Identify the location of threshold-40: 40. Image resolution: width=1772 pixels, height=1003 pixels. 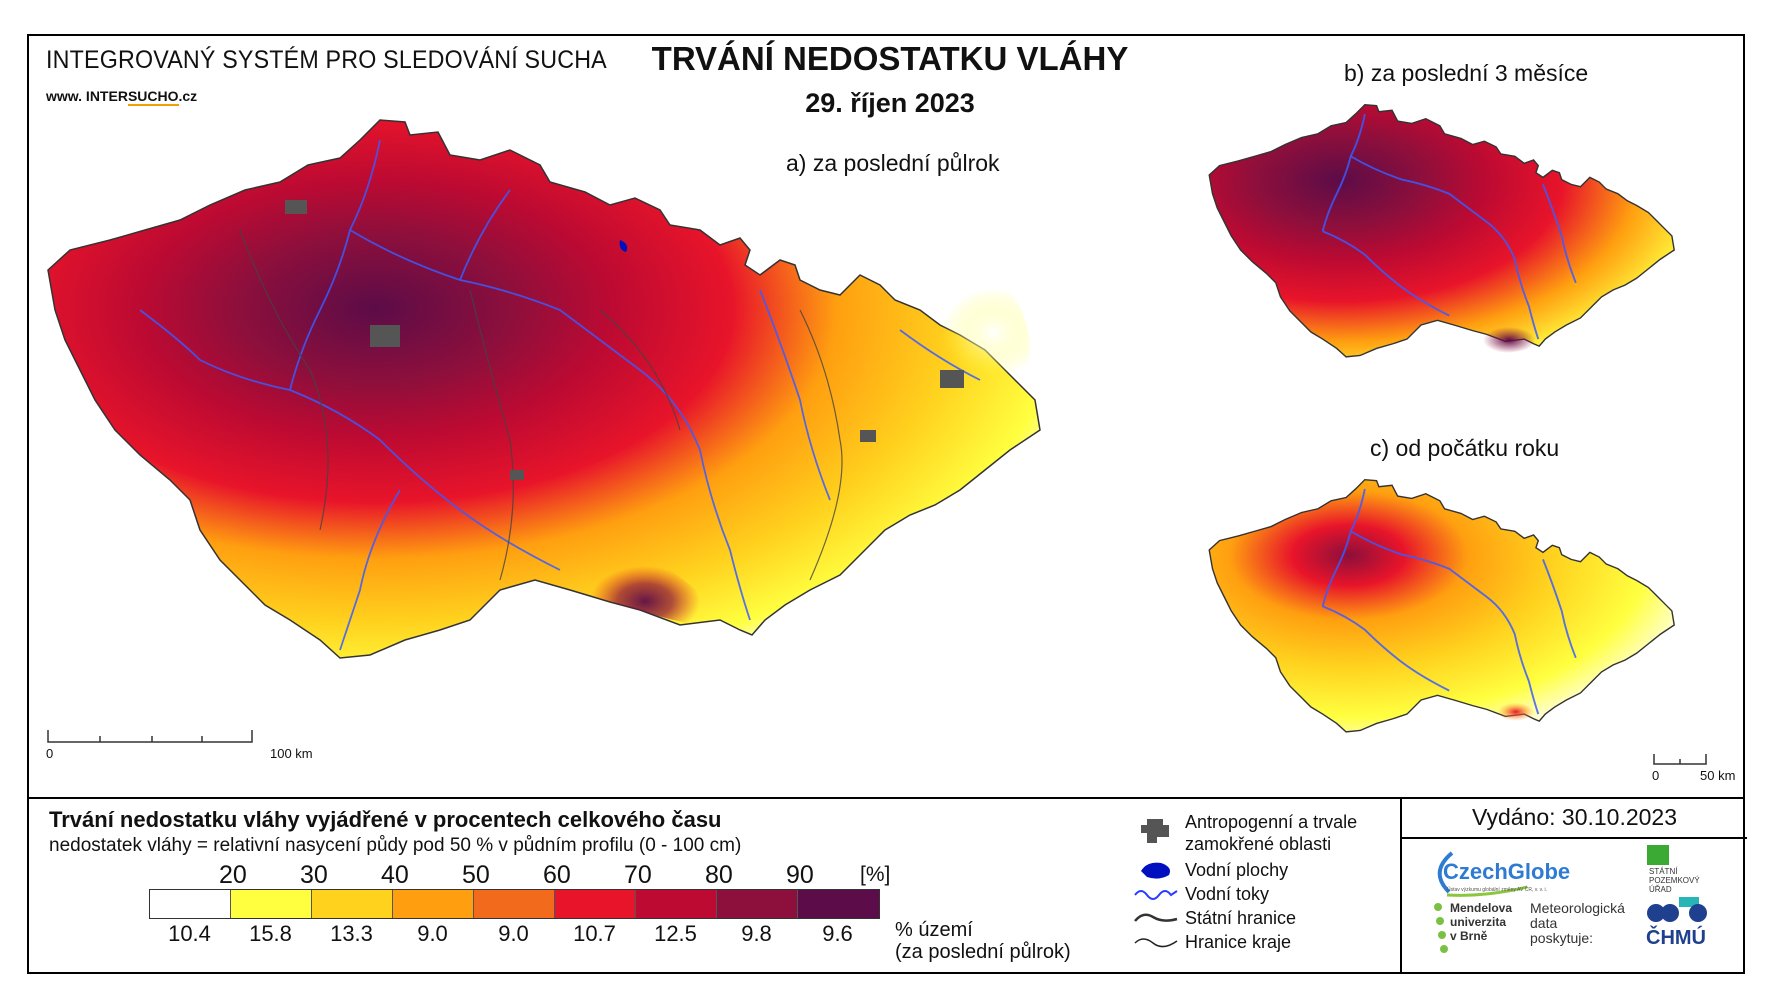
(395, 875).